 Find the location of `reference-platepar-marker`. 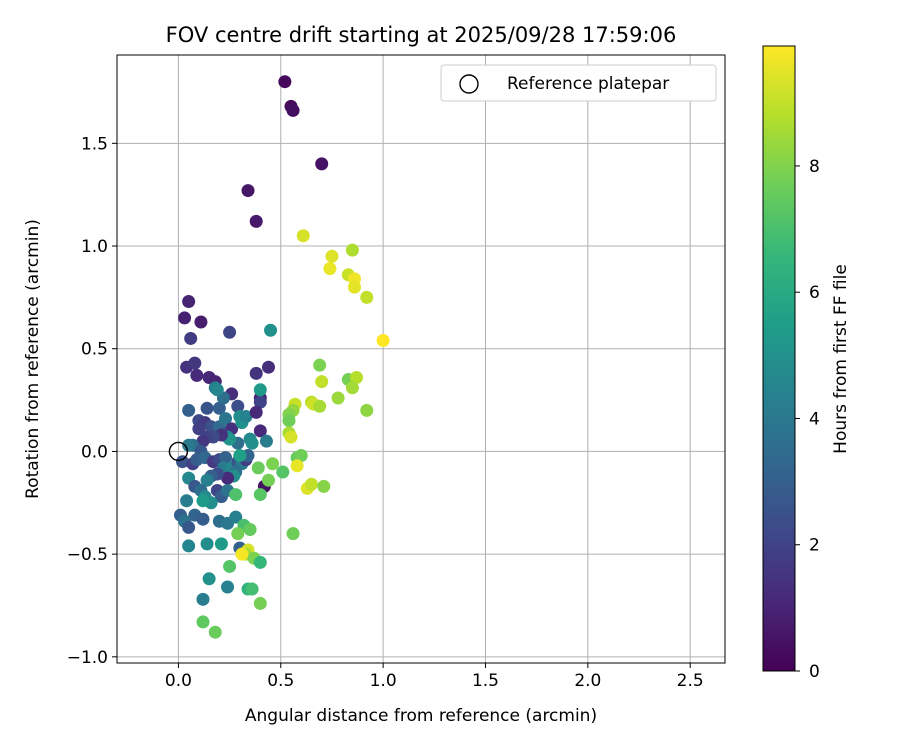

reference-platepar-marker is located at coordinates (178, 451).